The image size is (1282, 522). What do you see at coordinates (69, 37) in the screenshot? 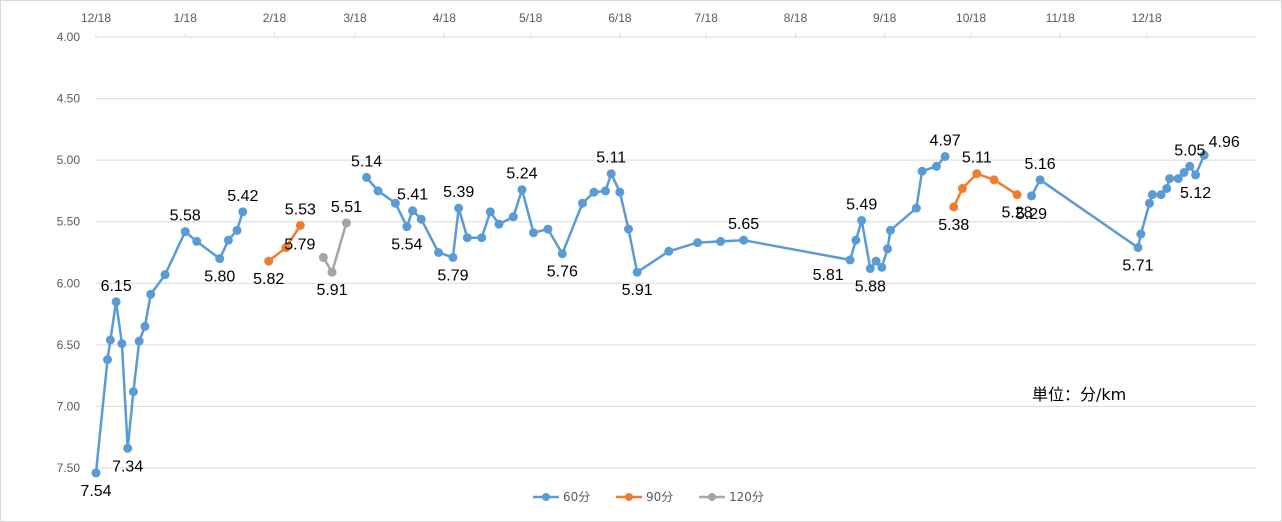
I see `y-tick-label: 4.00` at bounding box center [69, 37].